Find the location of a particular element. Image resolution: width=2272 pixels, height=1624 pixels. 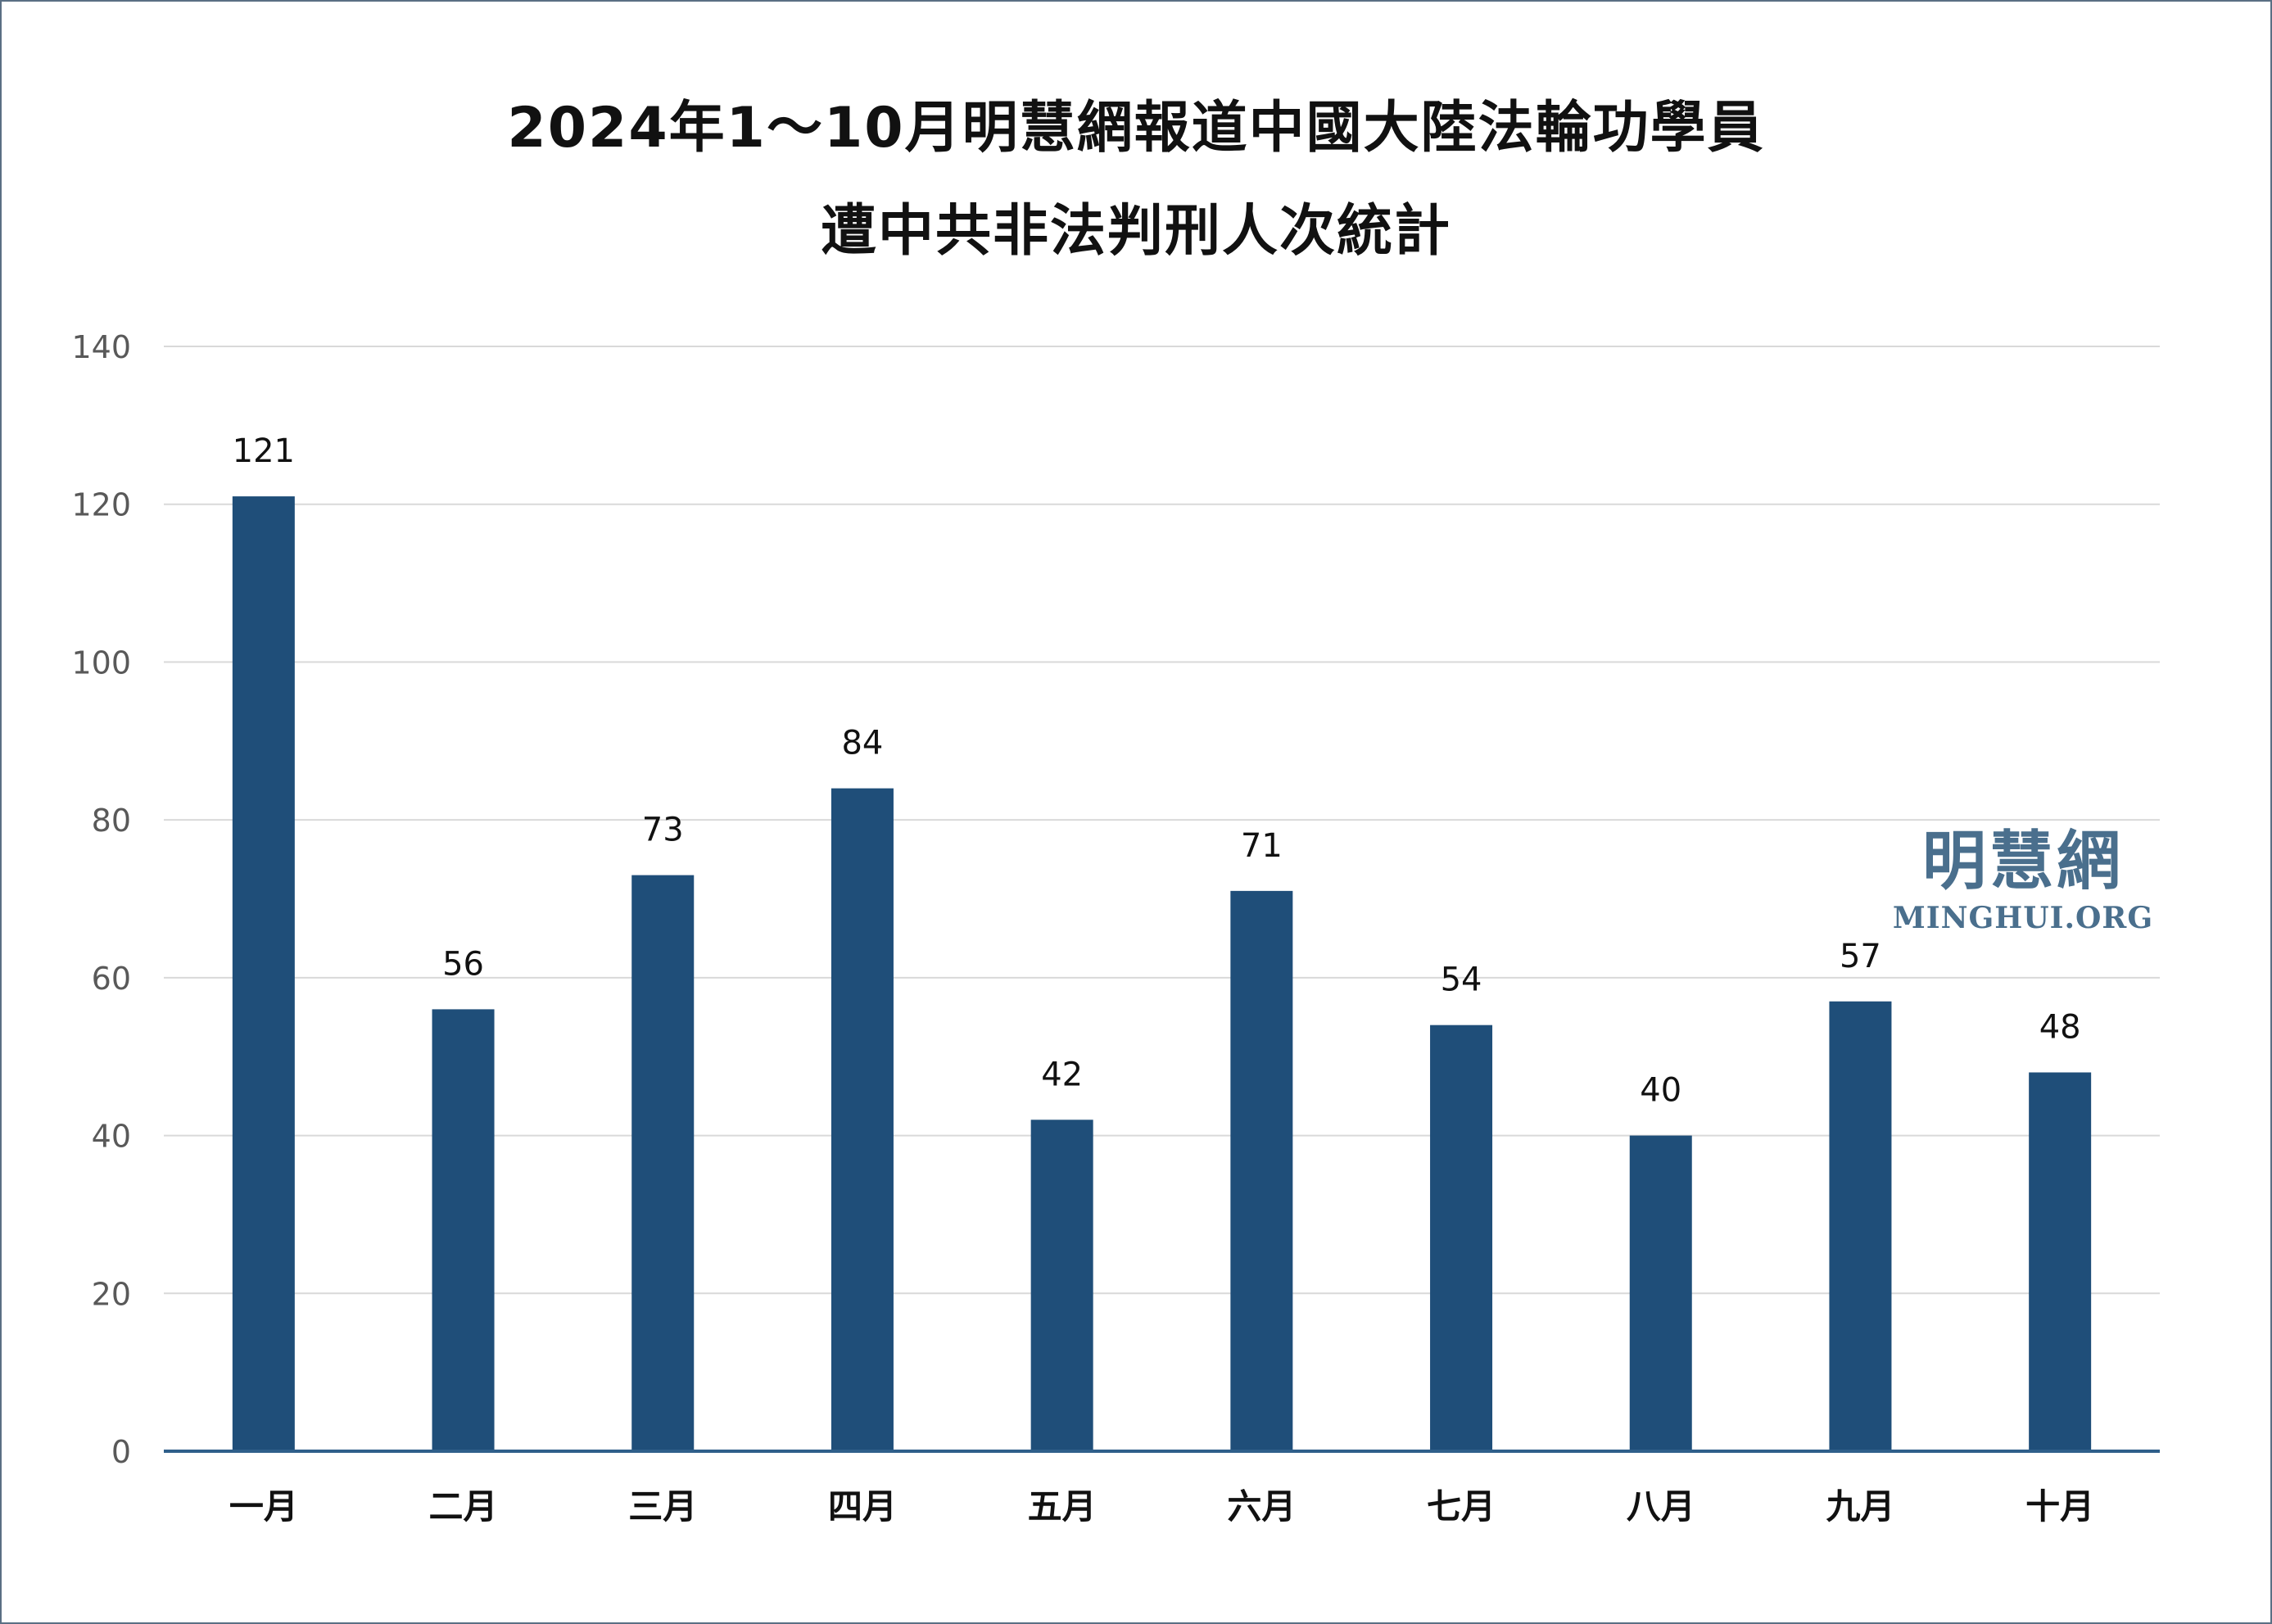

data-label: 56 is located at coordinates (463, 964).